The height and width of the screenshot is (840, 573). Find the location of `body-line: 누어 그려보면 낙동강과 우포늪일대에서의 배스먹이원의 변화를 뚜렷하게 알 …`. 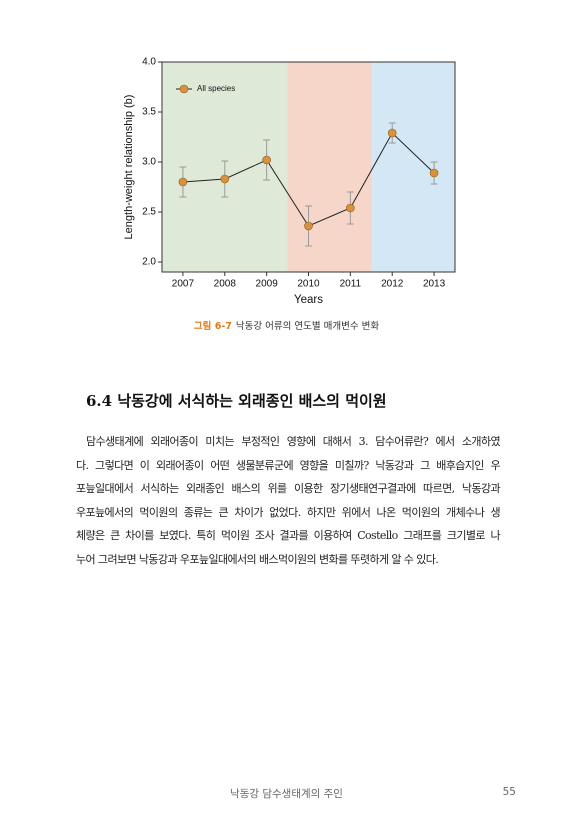

body-line: 누어 그려보면 낙동강과 우포늪일대에서의 배스먹이원의 변화를 뚜렷하게 알 … is located at coordinates (257, 559).